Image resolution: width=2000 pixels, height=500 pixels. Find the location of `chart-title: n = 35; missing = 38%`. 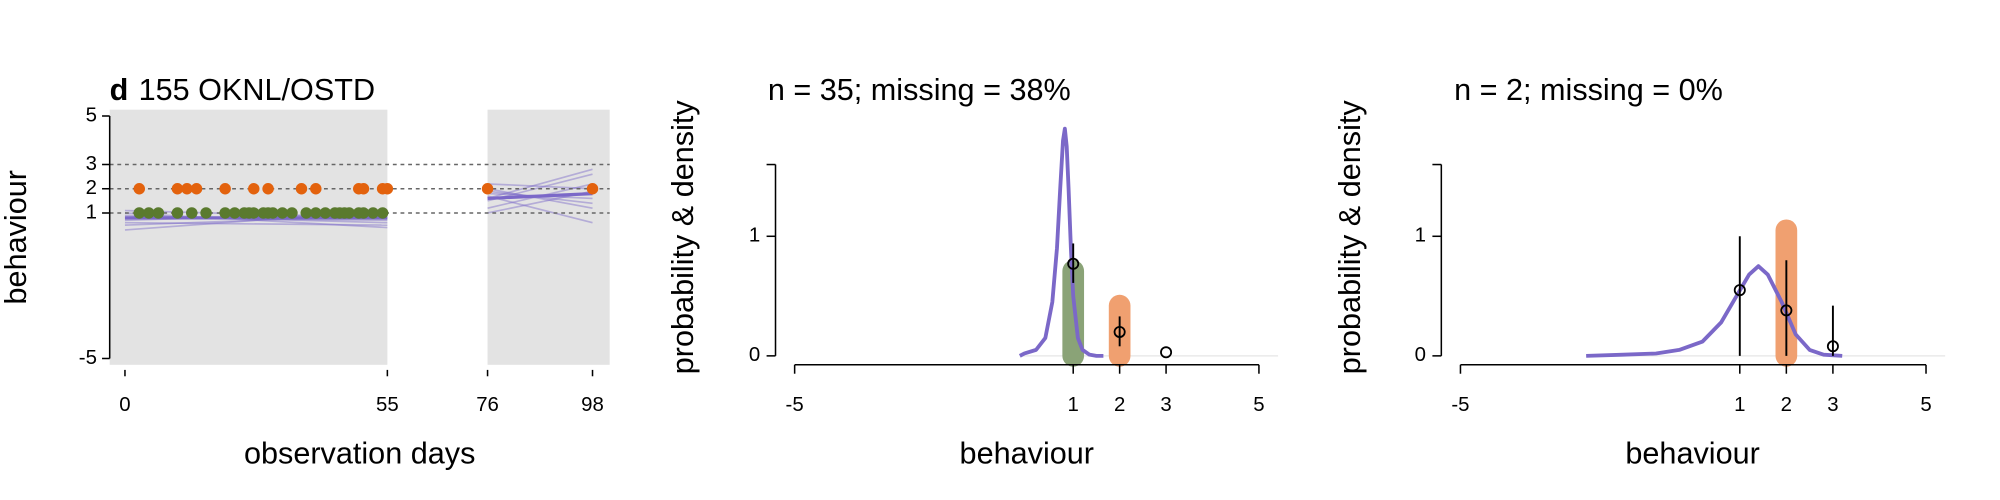

chart-title: n = 35; missing = 38% is located at coordinates (919, 90).